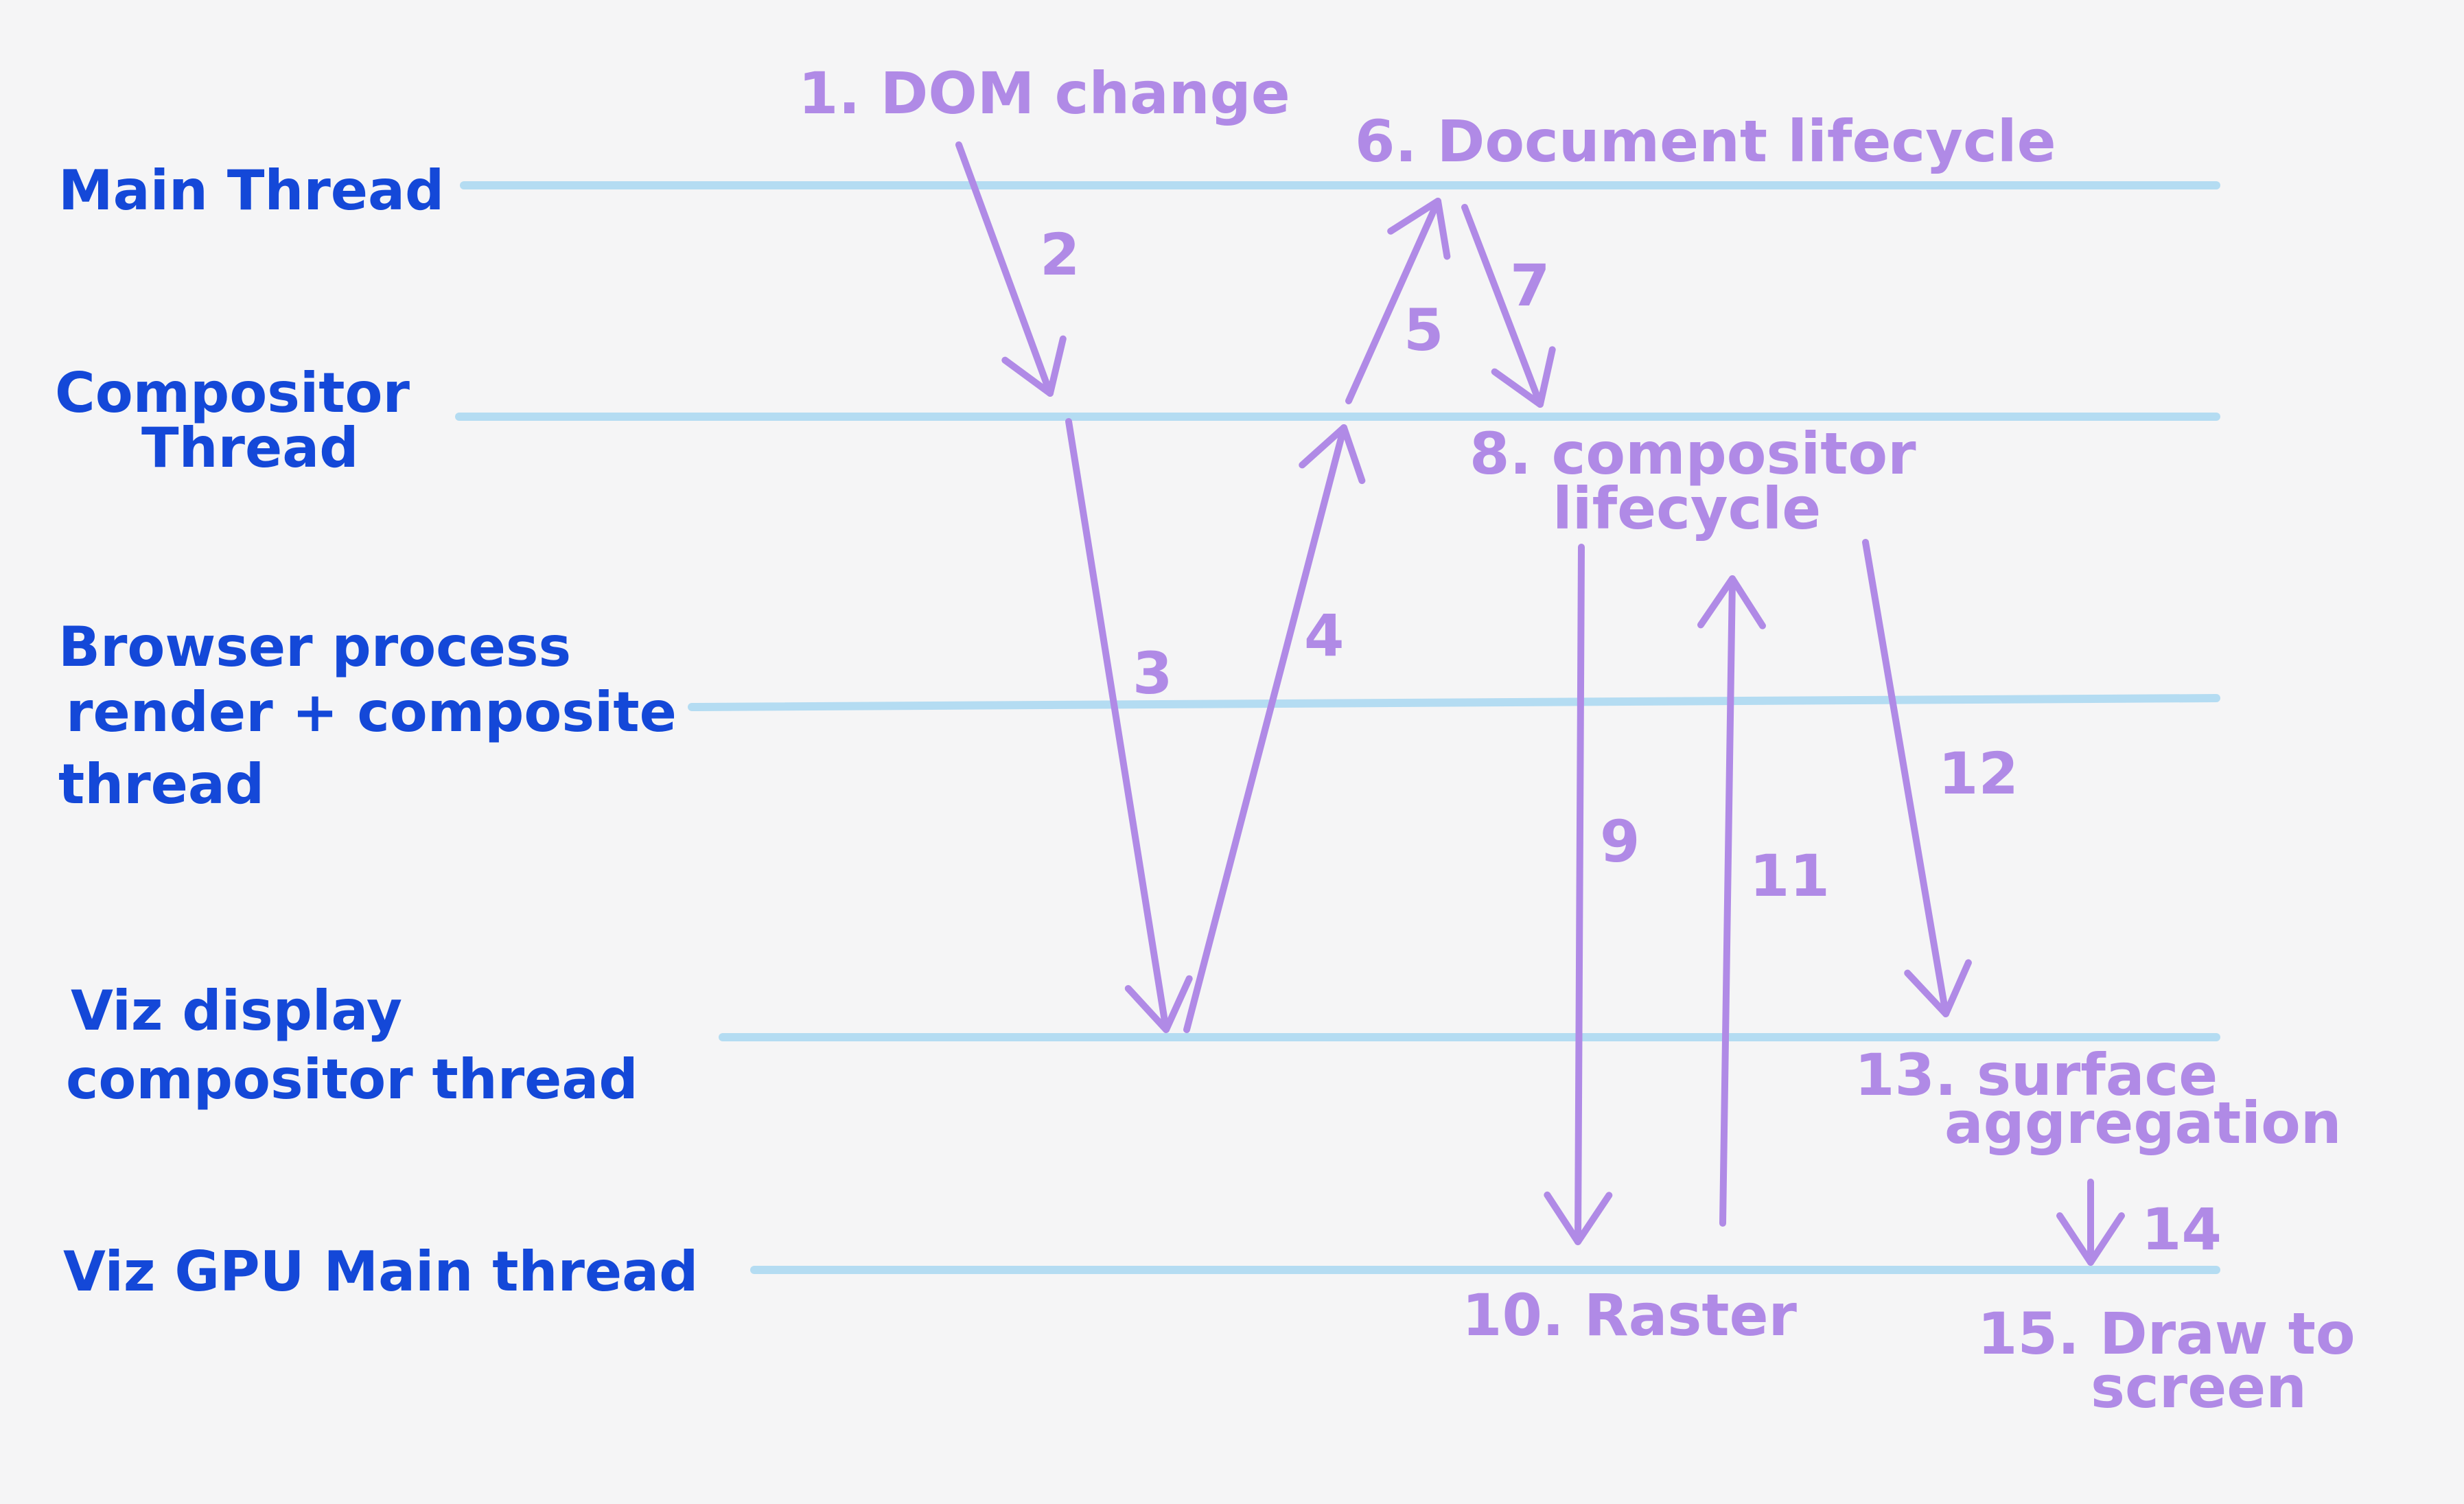  What do you see at coordinates (1630, 1315) in the screenshot?
I see `step-10-label: 10. Raster` at bounding box center [1630, 1315].